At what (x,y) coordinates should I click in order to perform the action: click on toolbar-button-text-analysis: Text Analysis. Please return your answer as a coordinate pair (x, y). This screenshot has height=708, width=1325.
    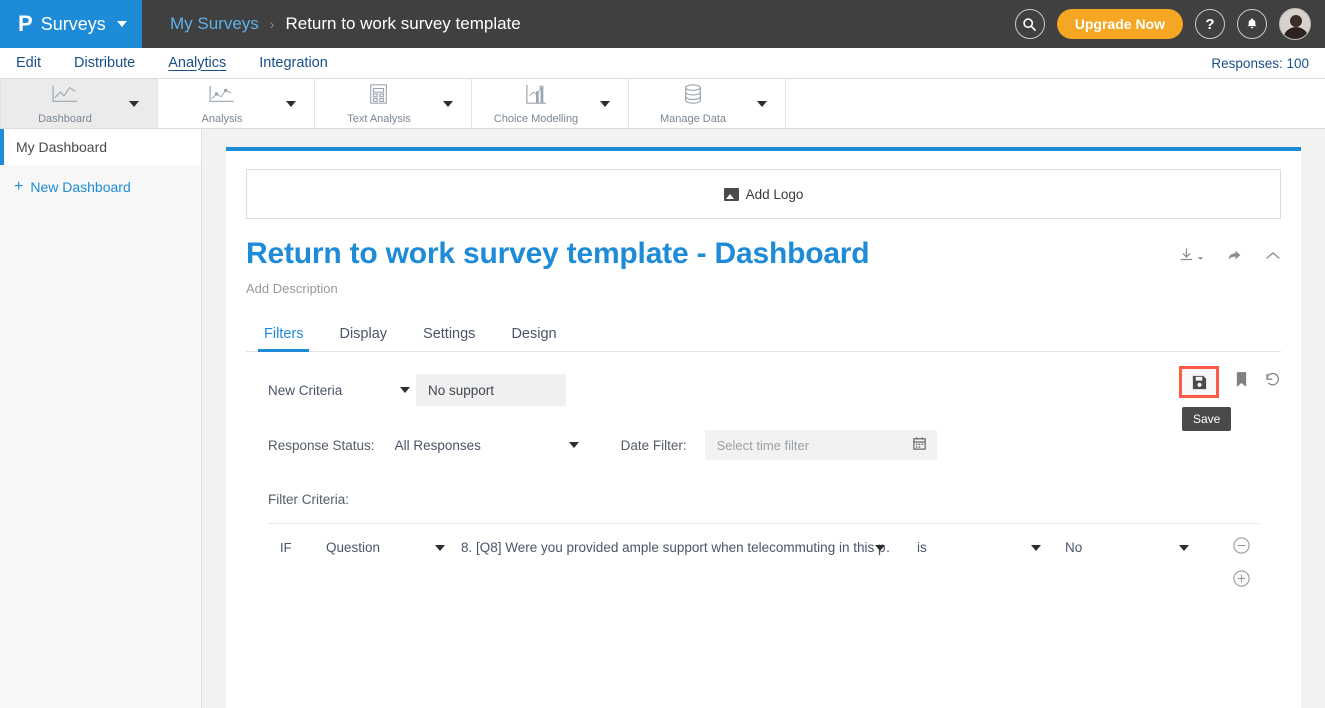
    Looking at the image, I should click on (379, 104).